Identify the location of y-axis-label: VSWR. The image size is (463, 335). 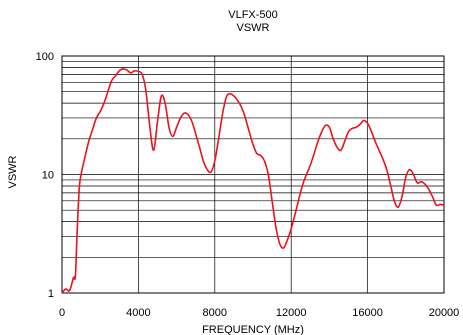
(13, 171).